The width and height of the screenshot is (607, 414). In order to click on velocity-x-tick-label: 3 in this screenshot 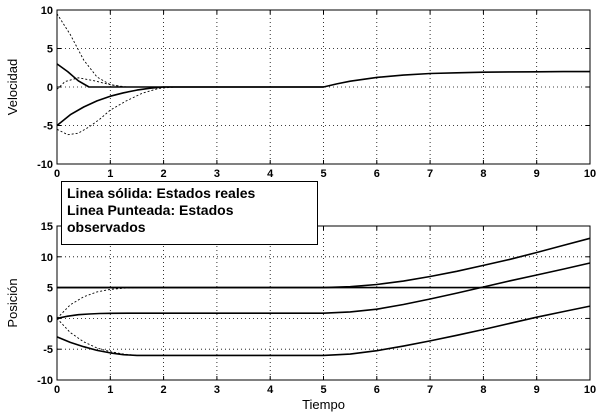, I will do `click(217, 174)`.